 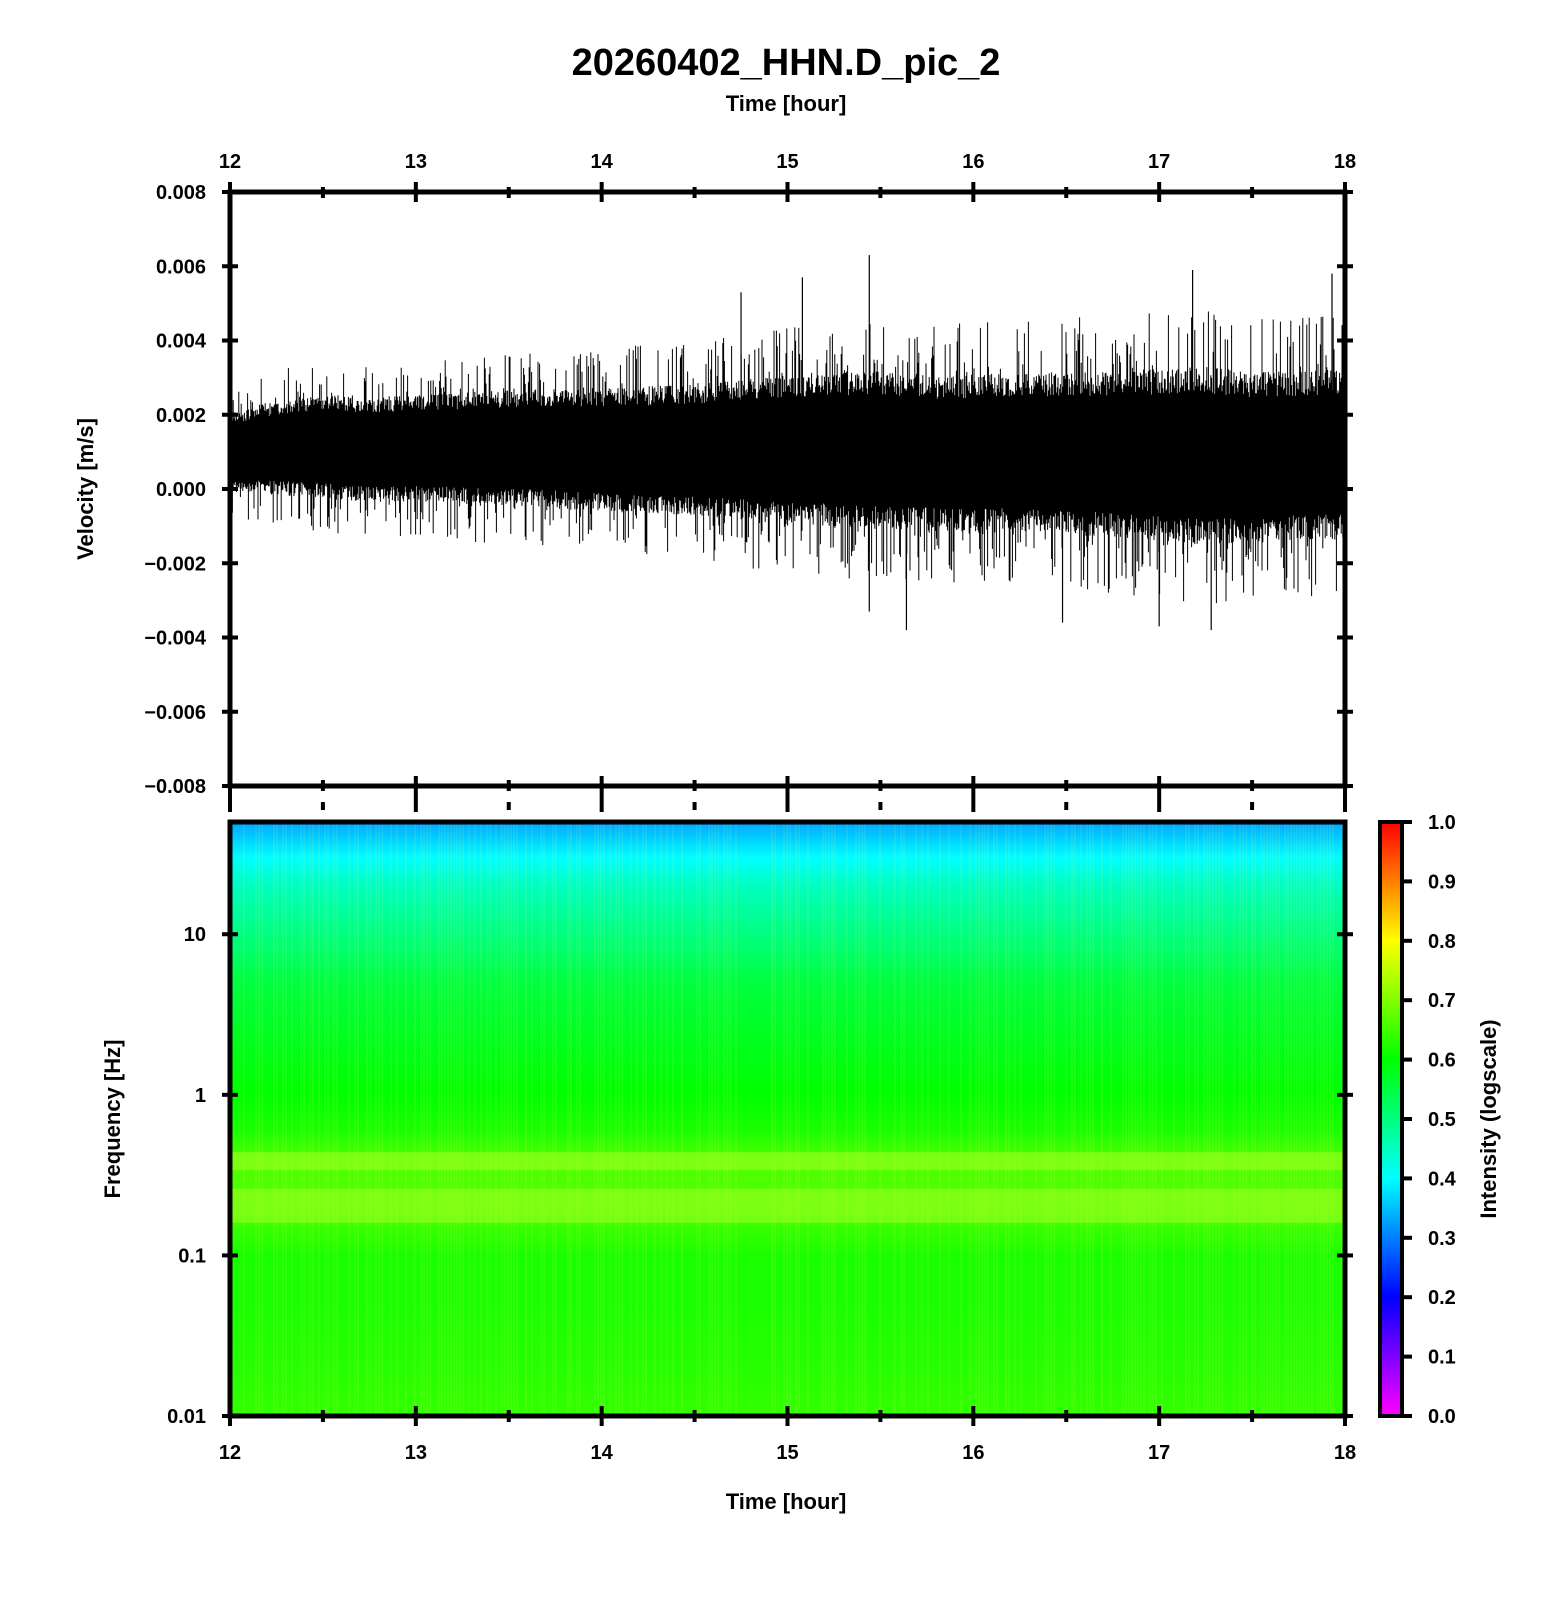 I want to click on waveform-trace-body, so click(x=787, y=457).